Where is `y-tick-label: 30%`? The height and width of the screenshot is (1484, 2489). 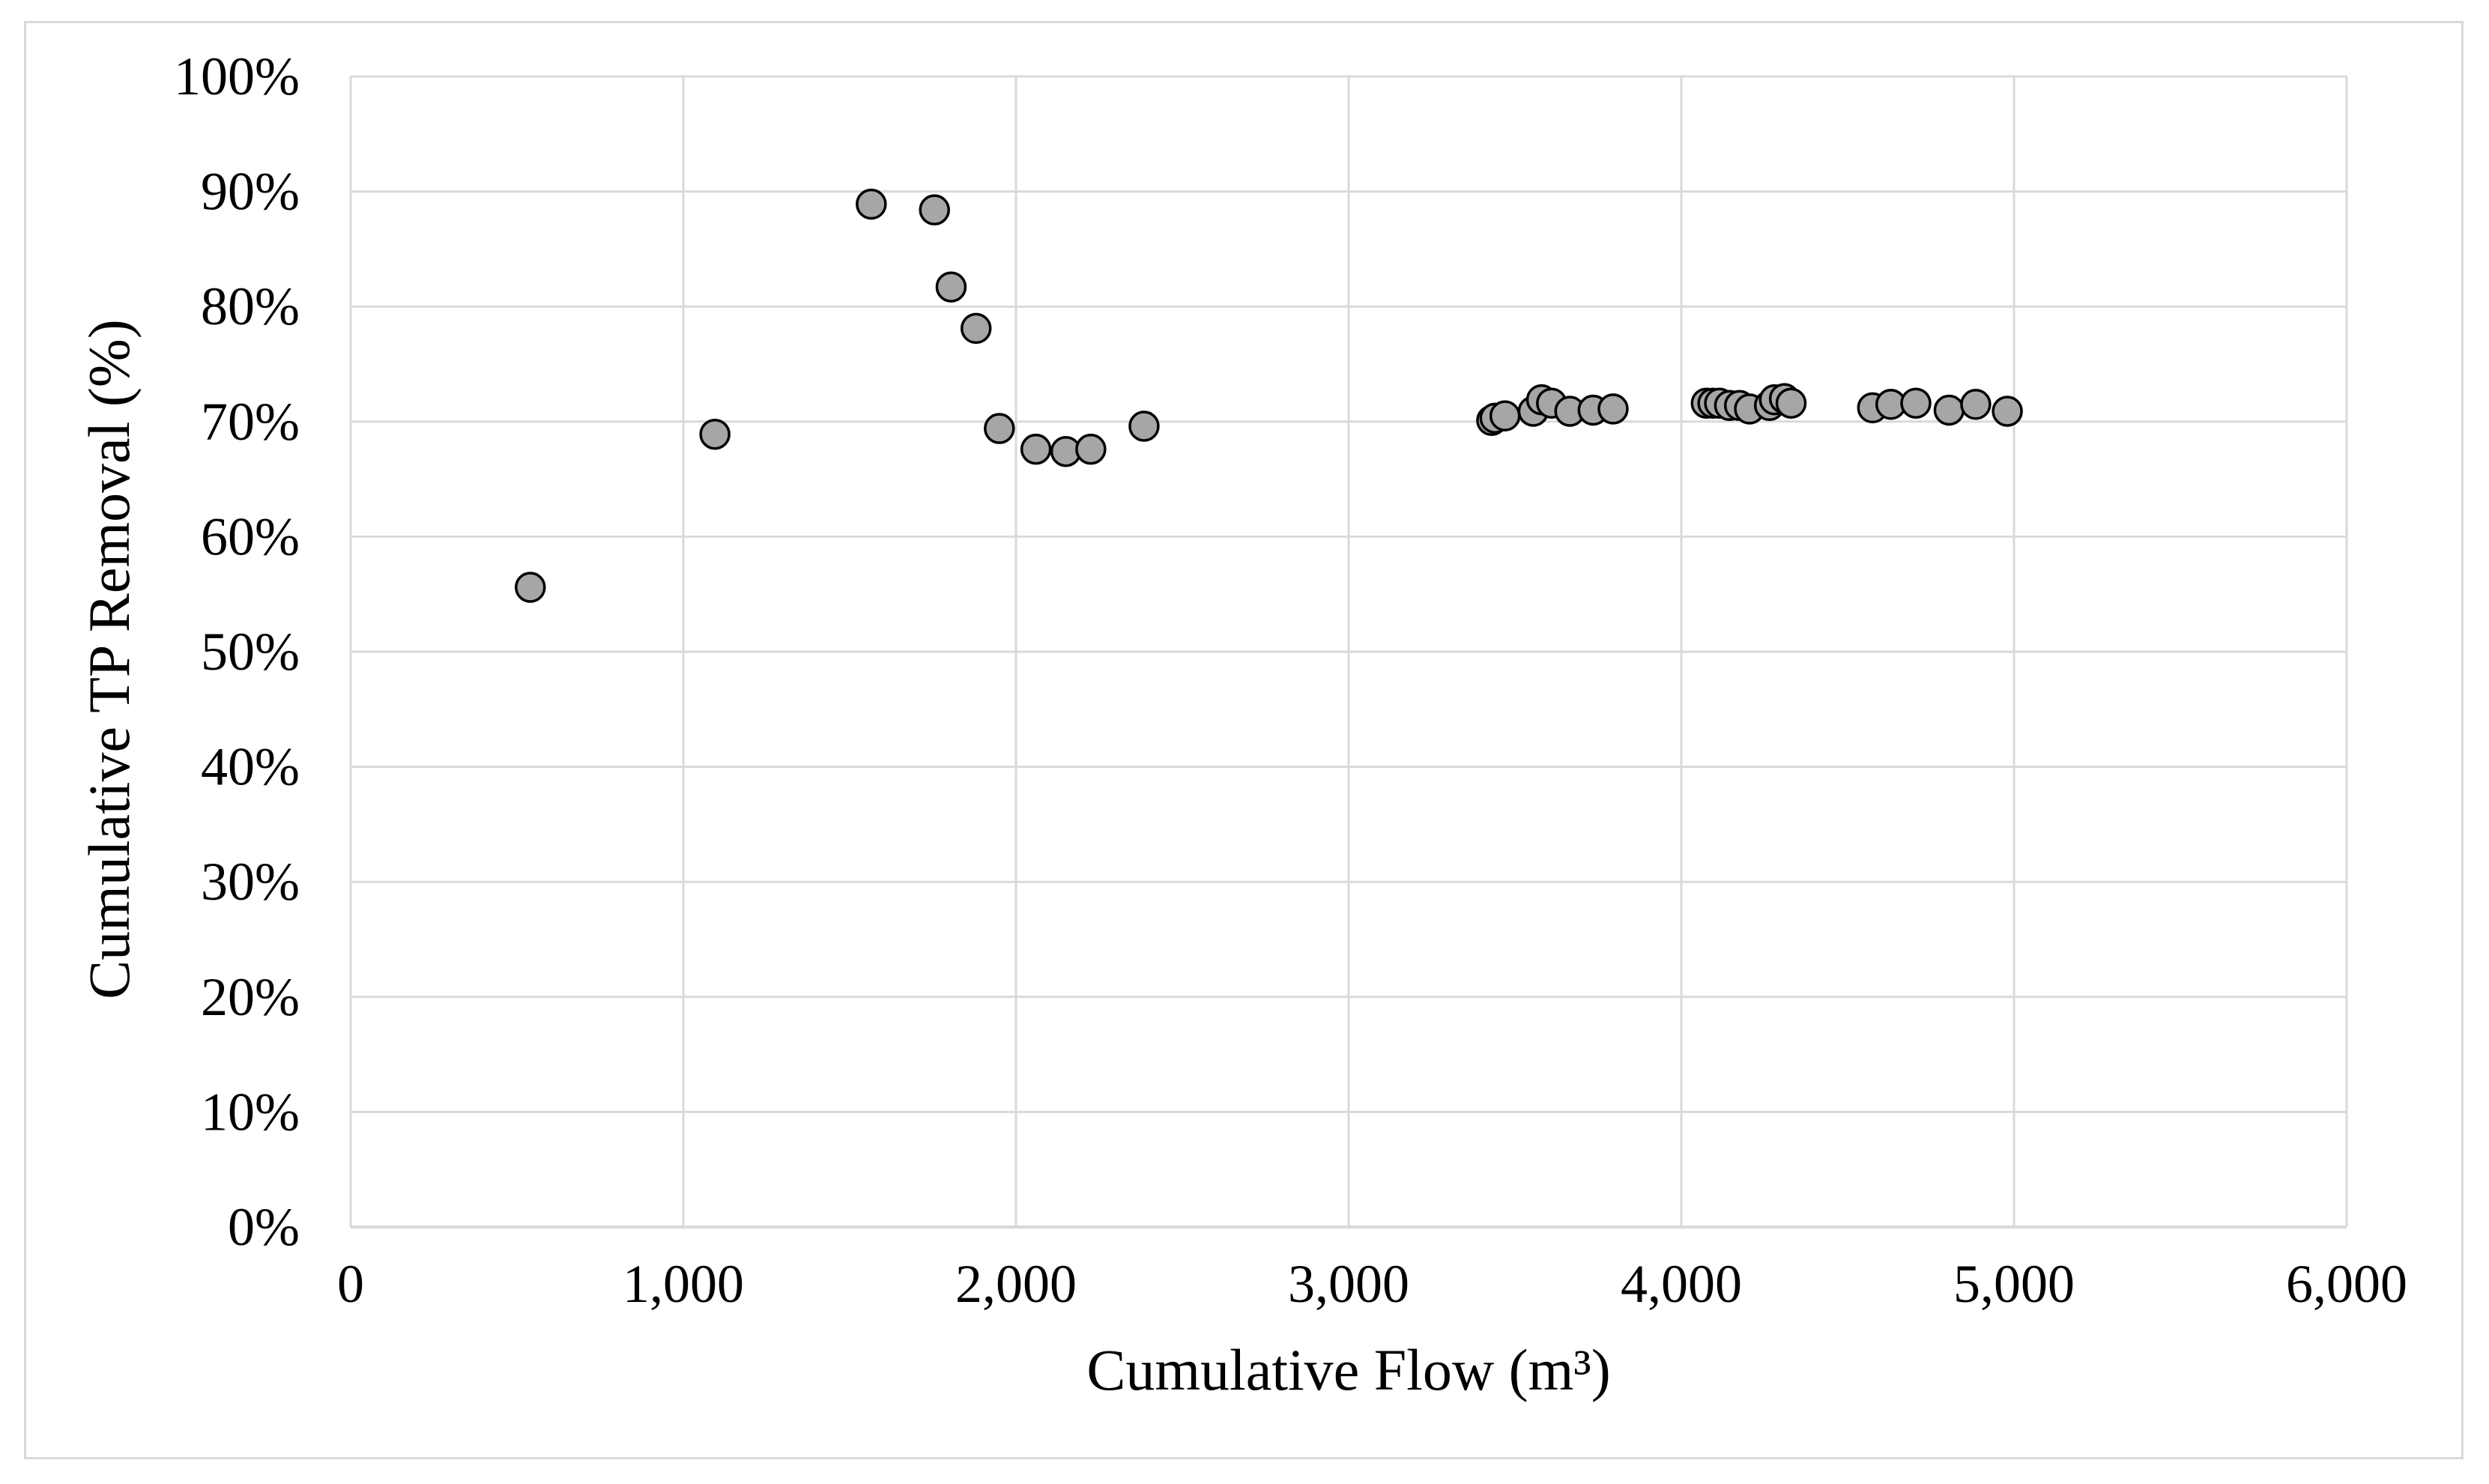 y-tick-label: 30% is located at coordinates (251, 882).